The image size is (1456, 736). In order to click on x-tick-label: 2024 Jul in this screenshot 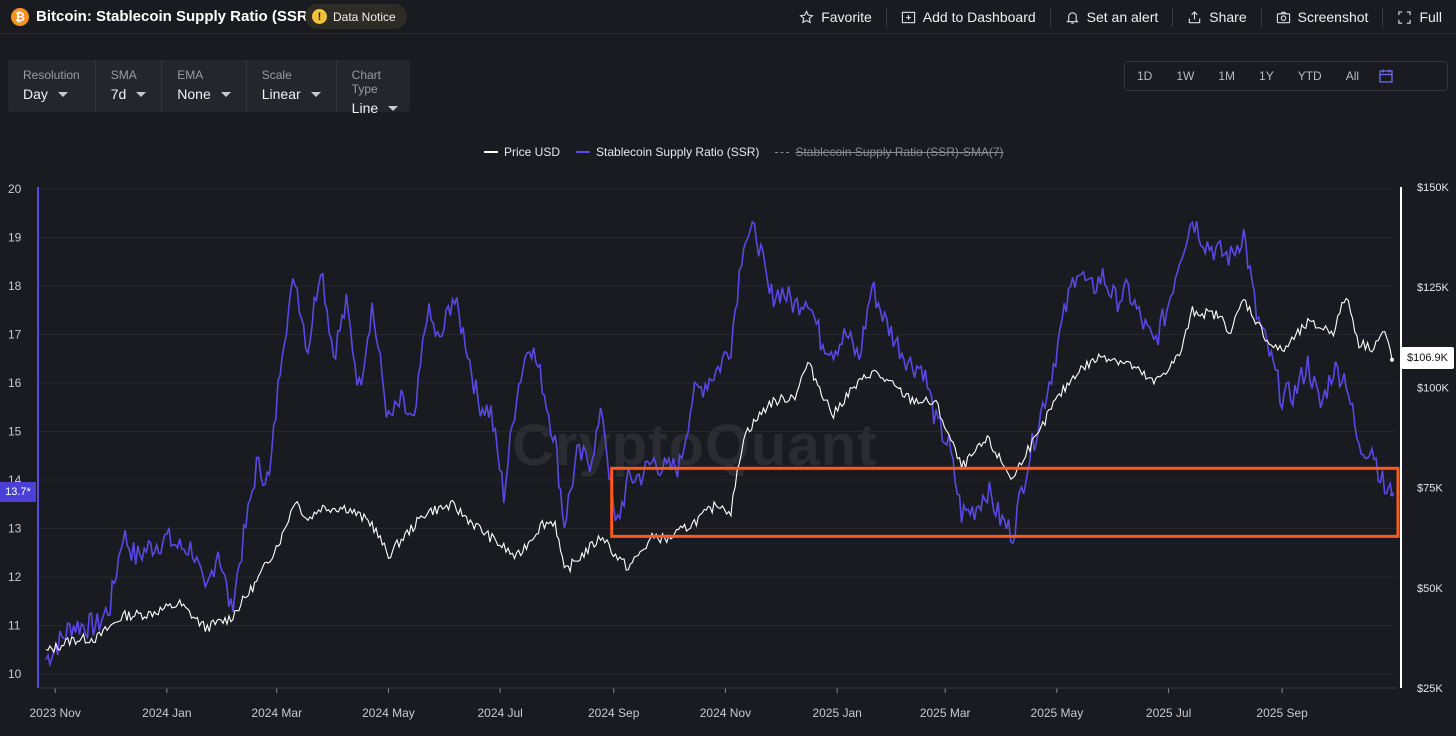, I will do `click(499, 713)`.